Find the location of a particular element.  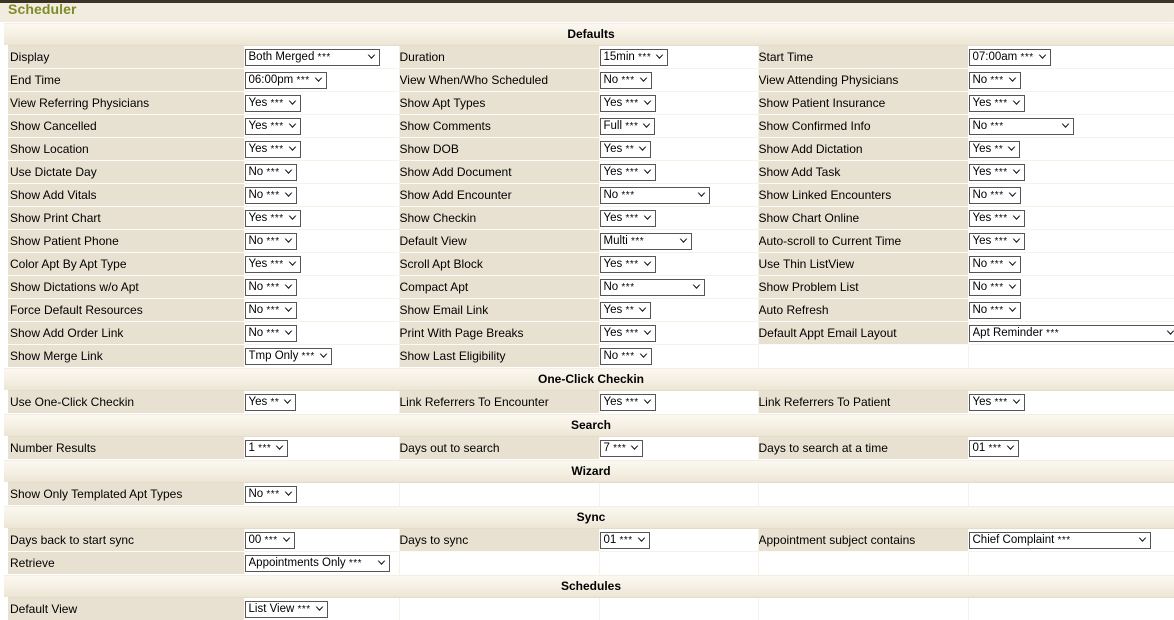

select-value: 01 *** is located at coordinates (618, 540).